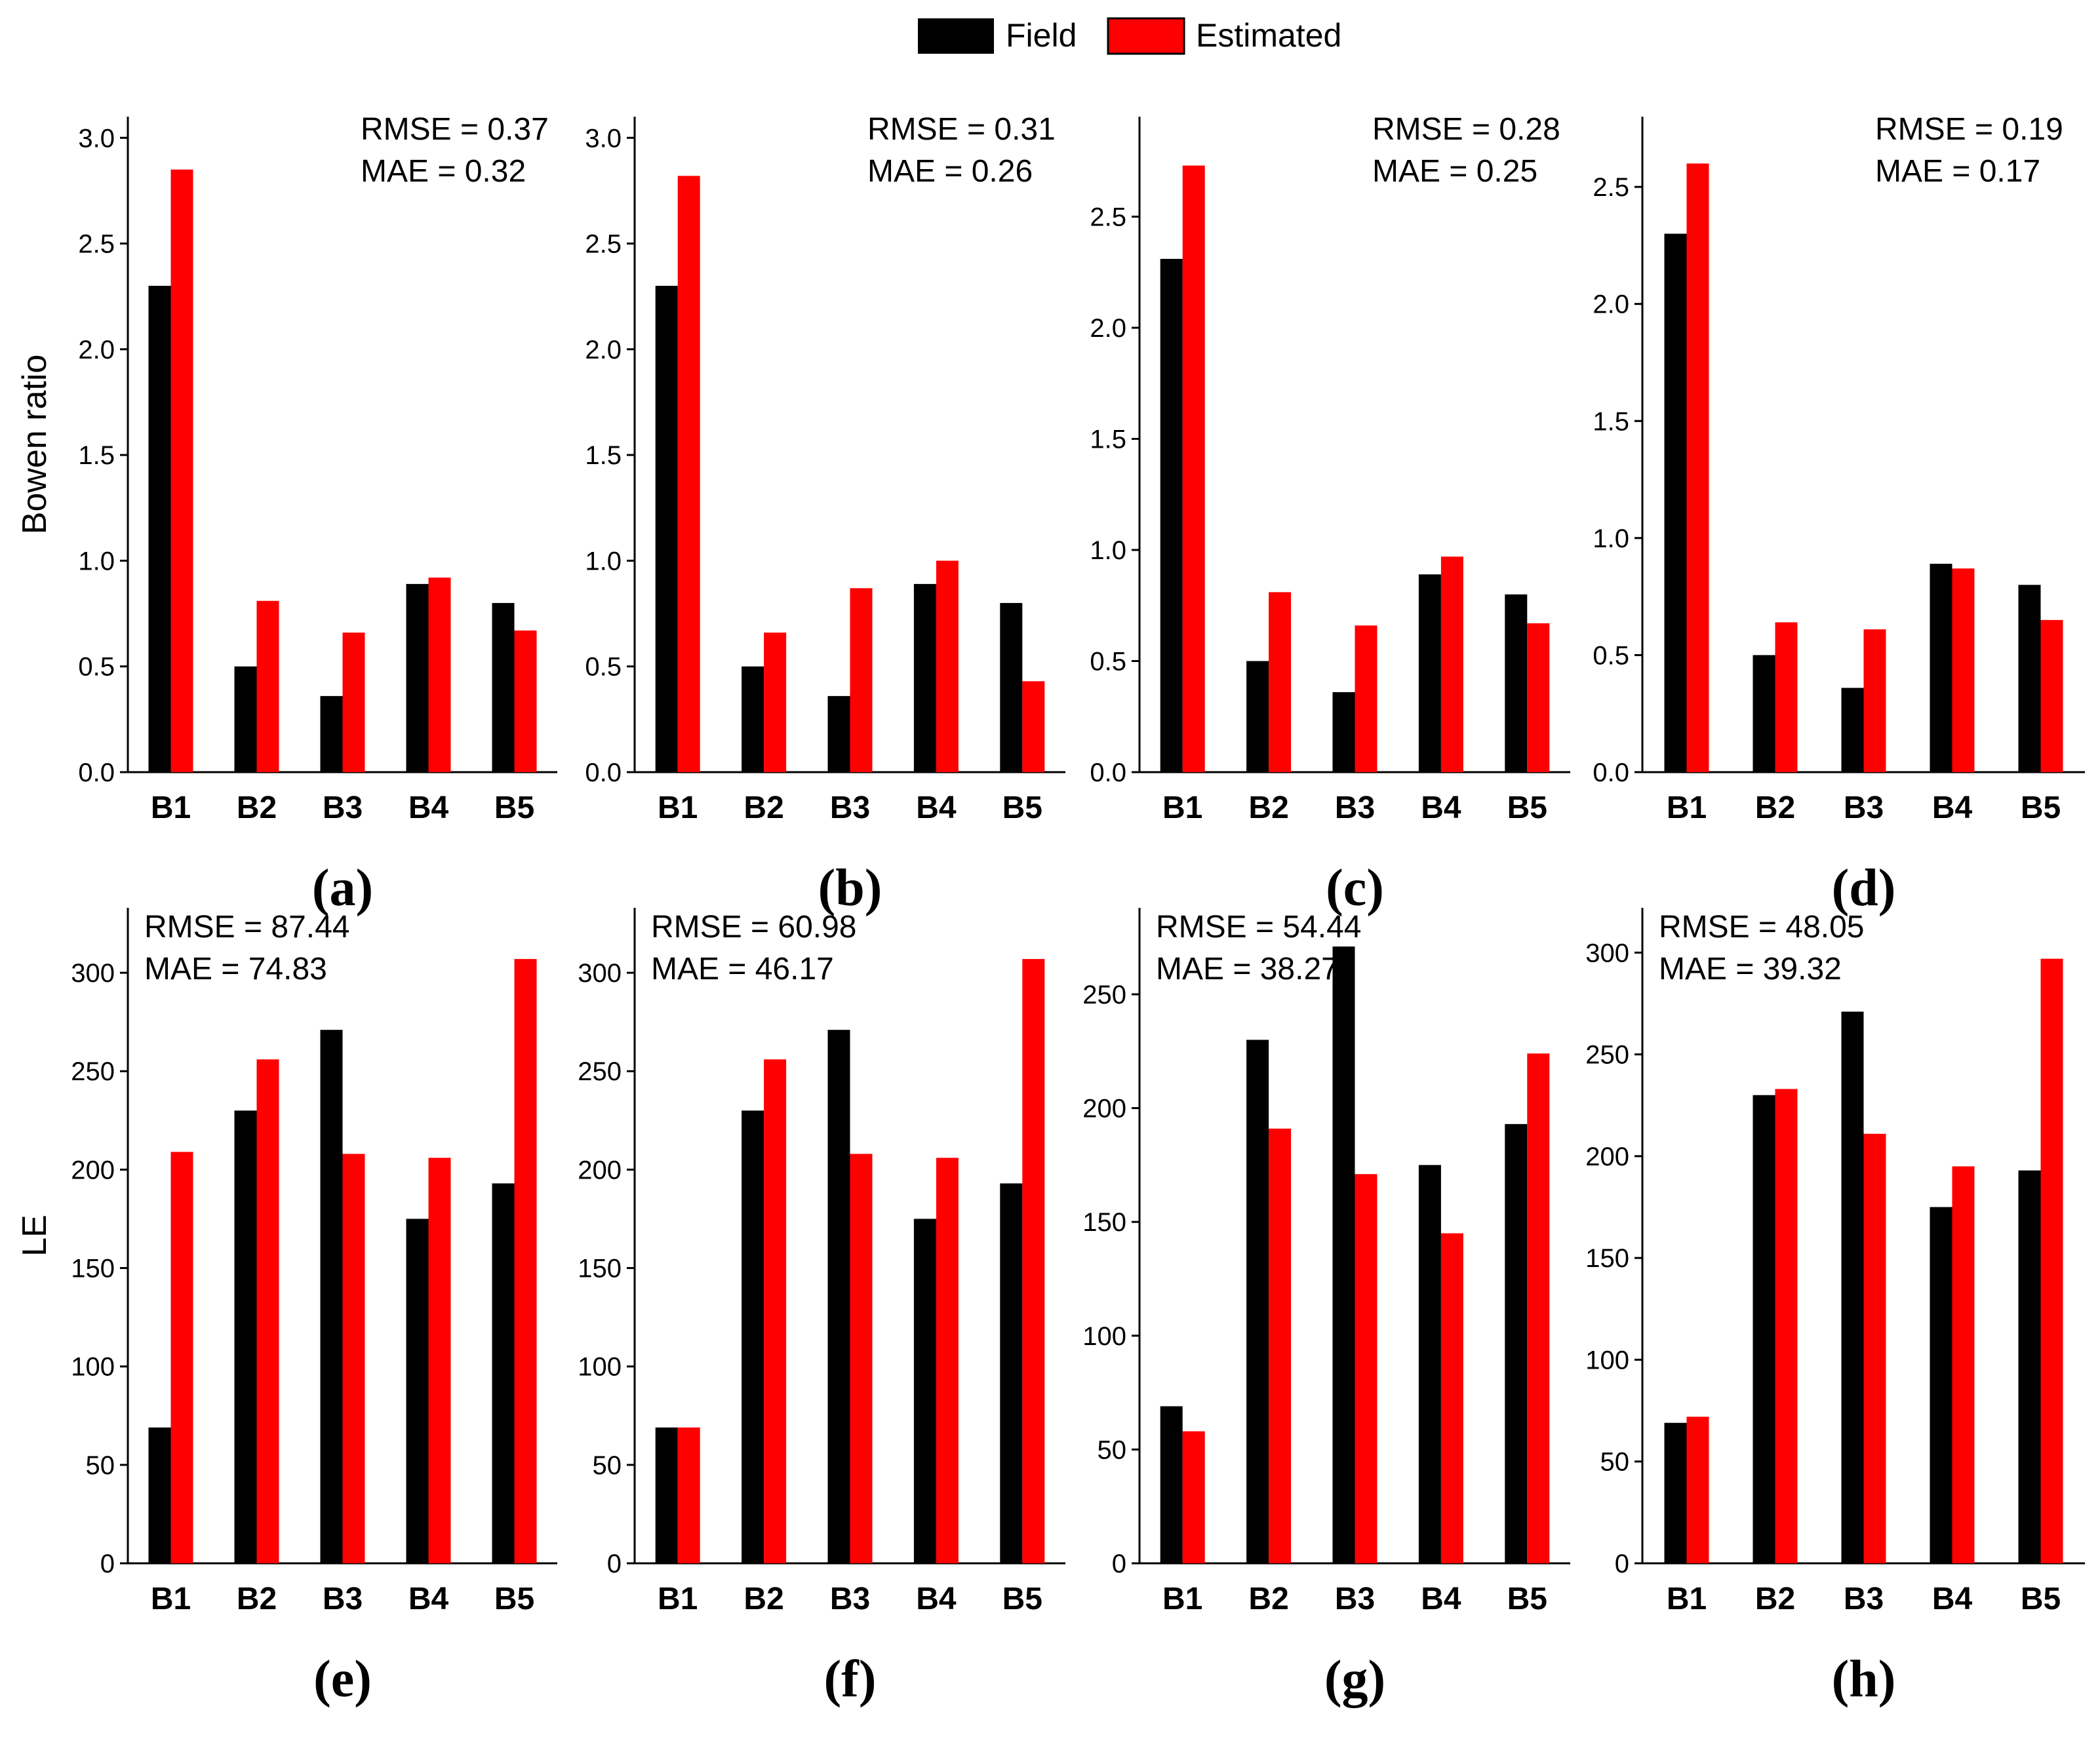 Image resolution: width=2100 pixels, height=1737 pixels. What do you see at coordinates (97, 138) in the screenshot?
I see `y-tick-label: 3.0` at bounding box center [97, 138].